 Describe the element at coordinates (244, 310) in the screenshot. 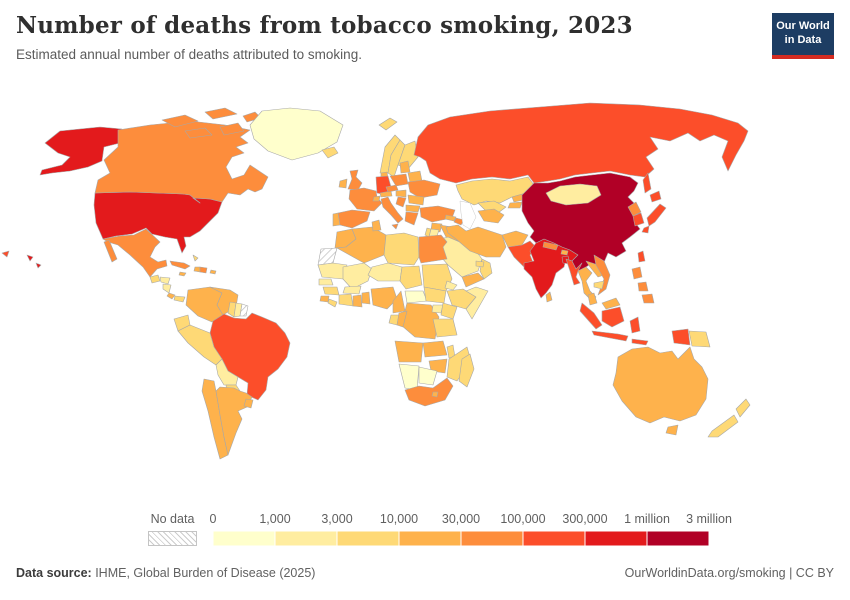

I see `country-french-guiana` at that location.